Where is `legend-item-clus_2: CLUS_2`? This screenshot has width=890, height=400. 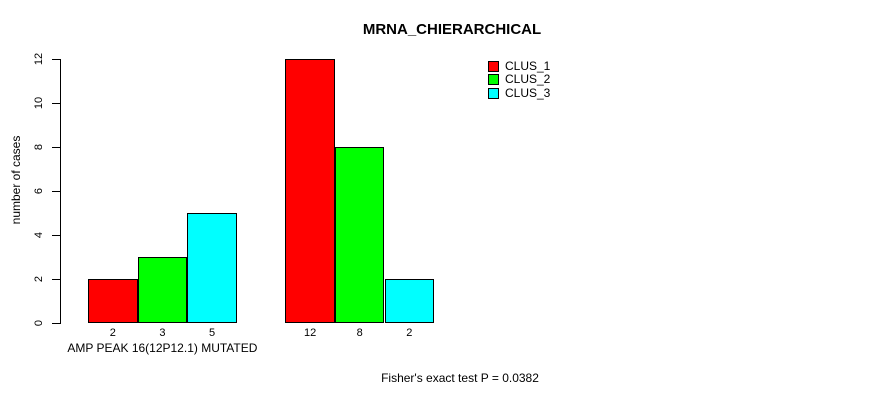 legend-item-clus_2: CLUS_2 is located at coordinates (519, 79).